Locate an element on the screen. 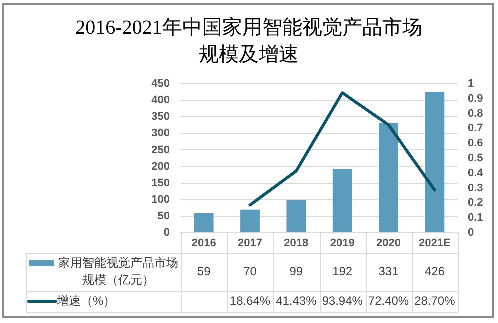 This screenshot has height=323, width=498. y-tick-label: 200 is located at coordinates (161, 166).